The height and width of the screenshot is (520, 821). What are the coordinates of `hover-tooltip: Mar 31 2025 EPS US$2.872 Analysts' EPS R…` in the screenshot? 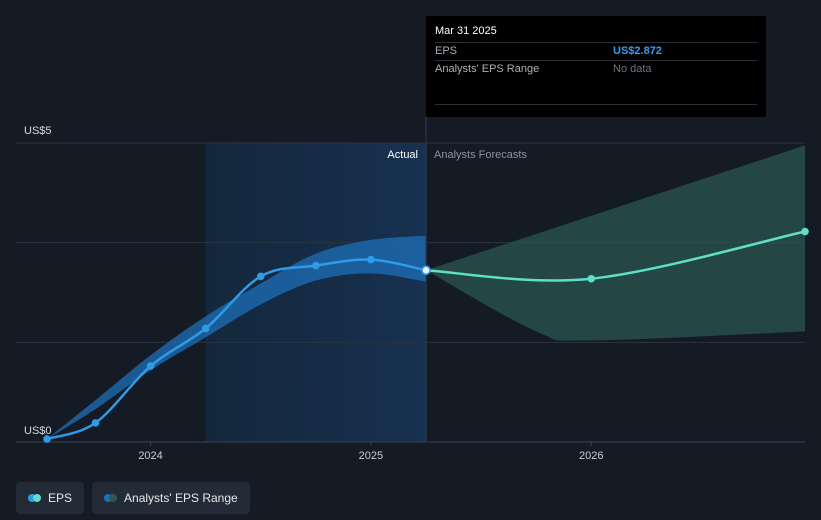 It's located at (596, 66).